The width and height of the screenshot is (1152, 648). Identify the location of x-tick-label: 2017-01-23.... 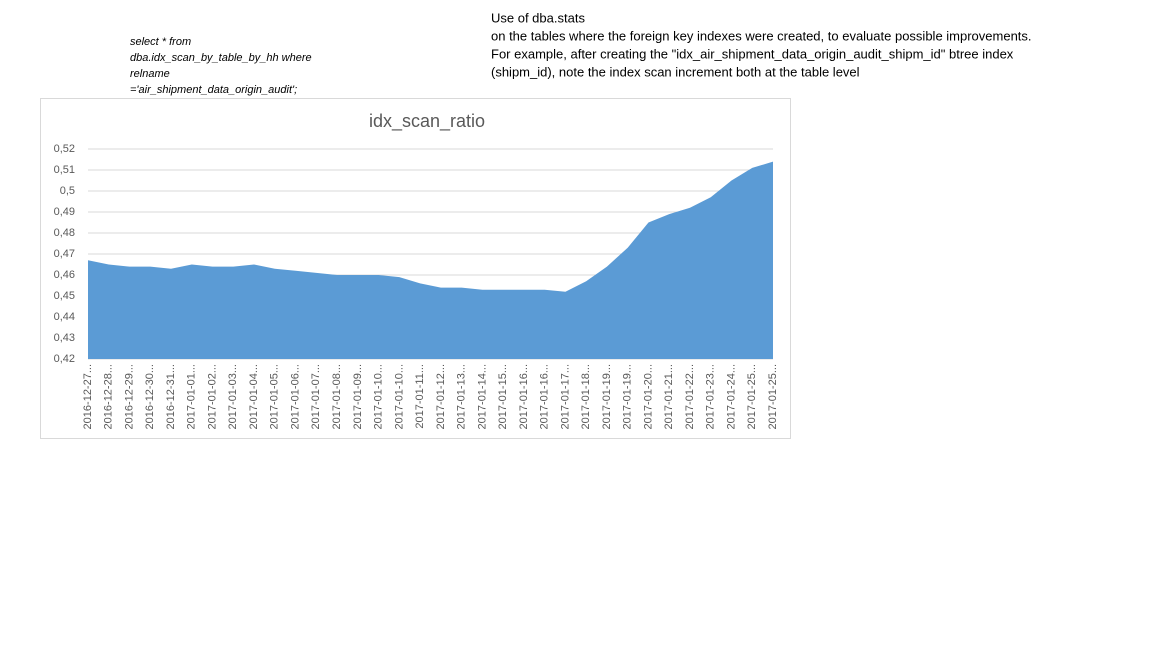
(711, 396).